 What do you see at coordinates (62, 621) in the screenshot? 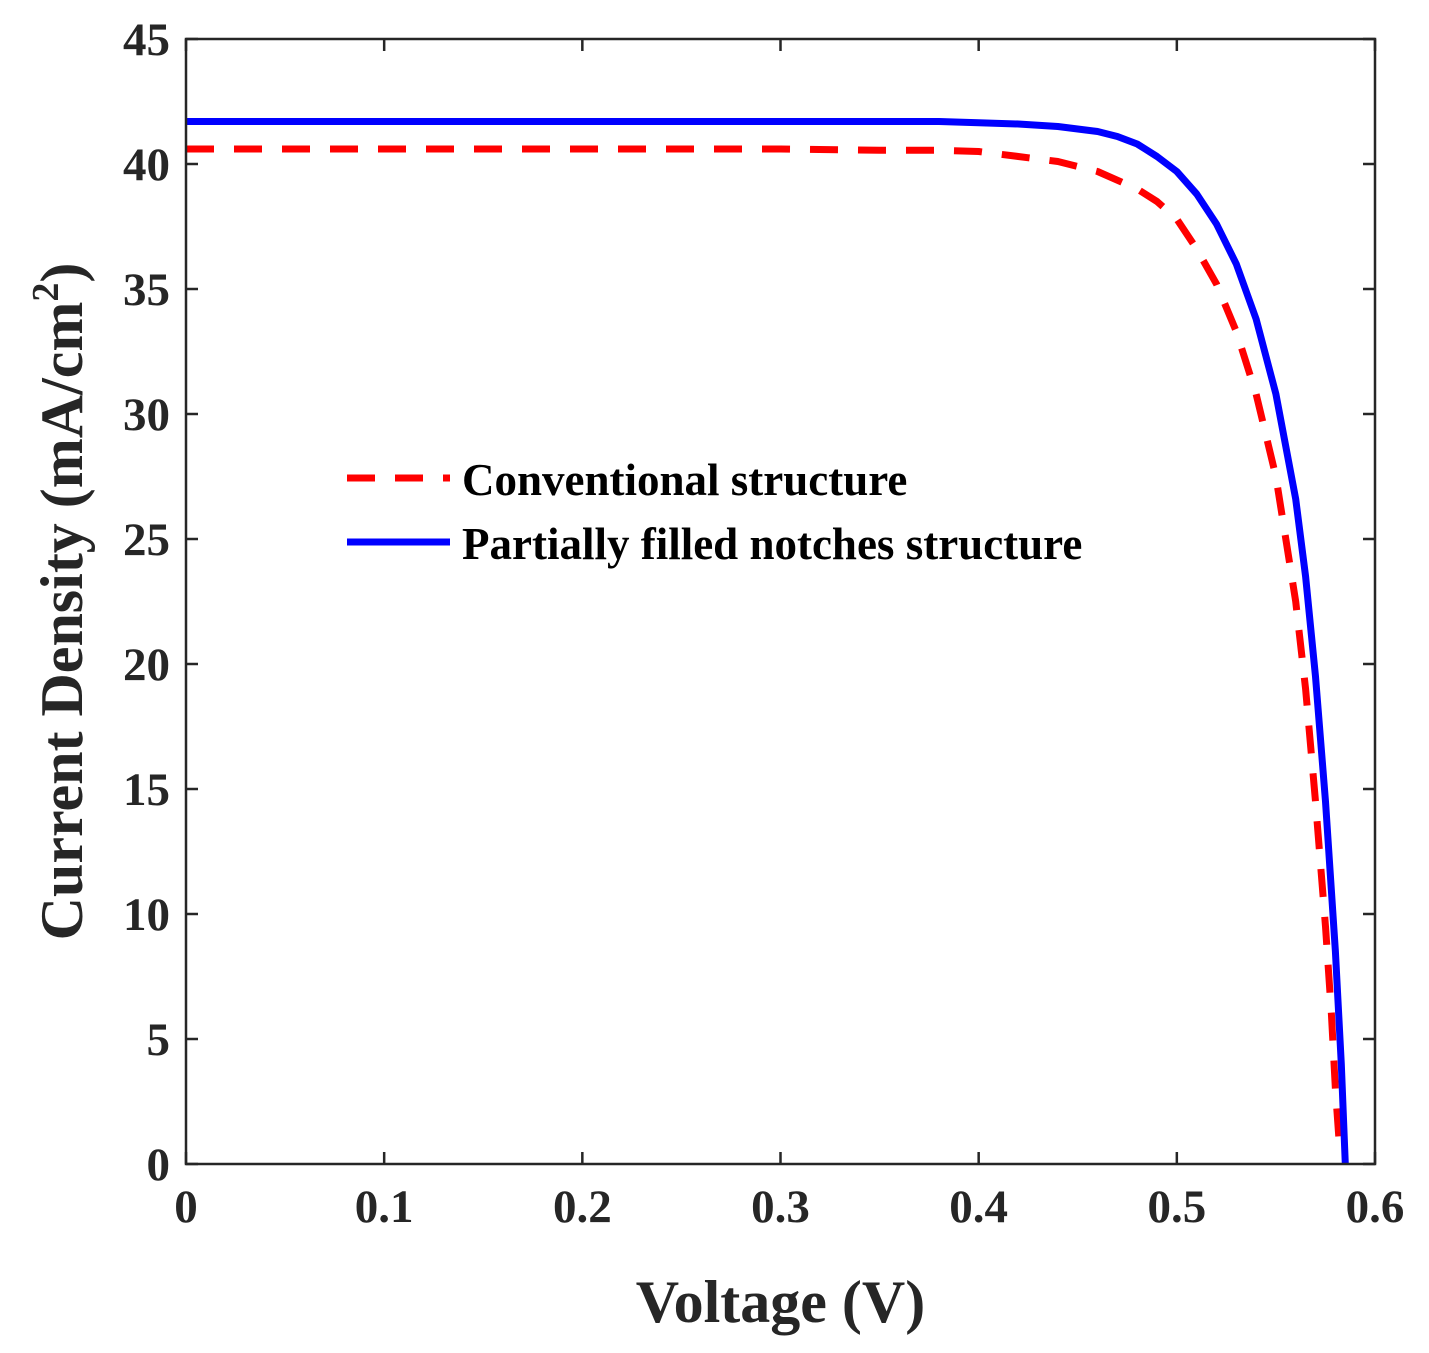
I see `y-axis-title-main: Current Density (mA/cm` at bounding box center [62, 621].